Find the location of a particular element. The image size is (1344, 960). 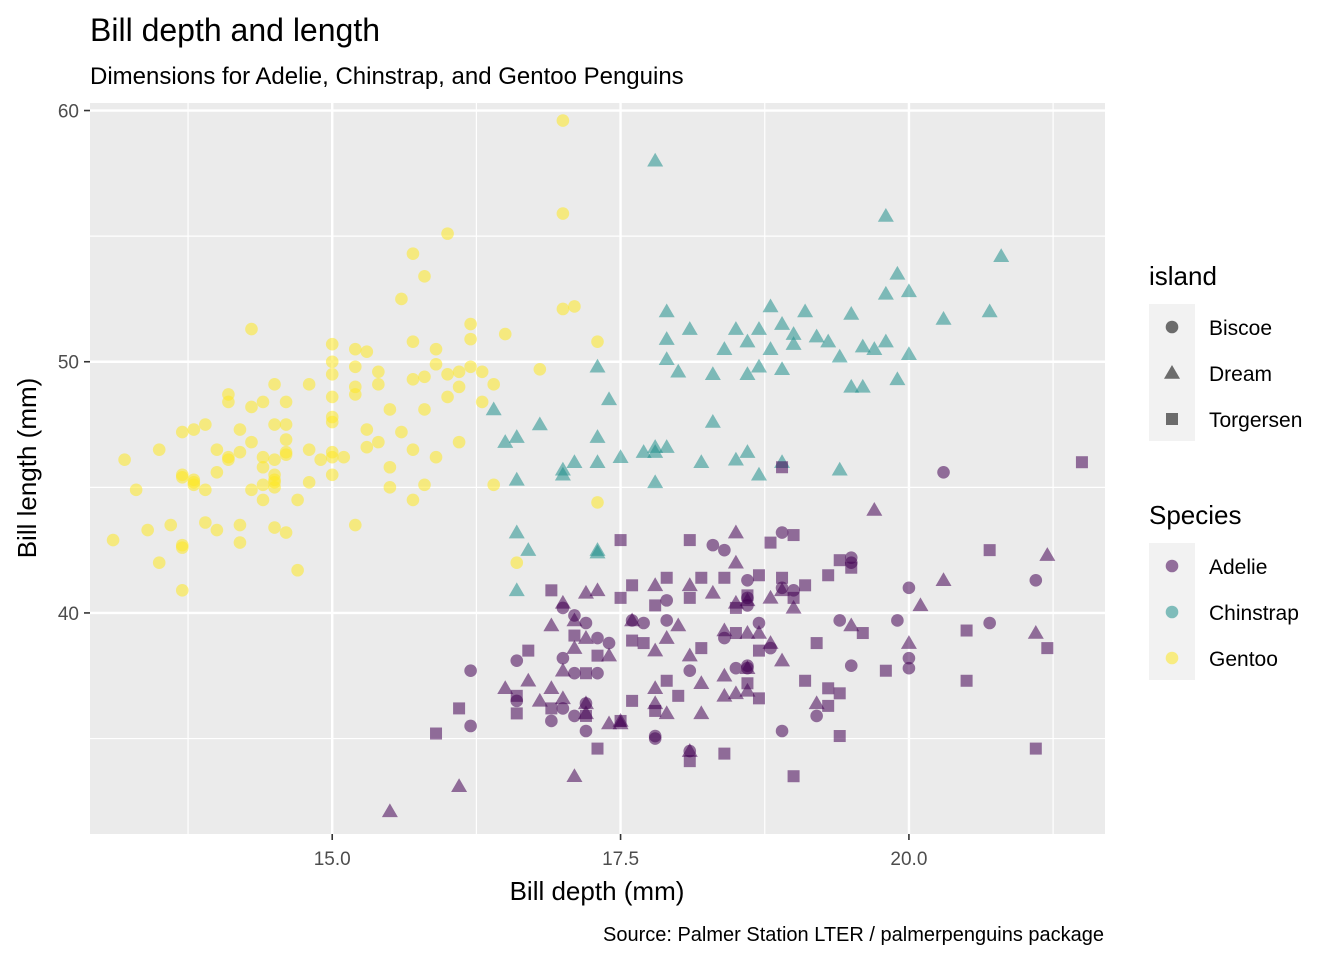

y-axis-title: Bill length (mm) is located at coordinates (27, 468).